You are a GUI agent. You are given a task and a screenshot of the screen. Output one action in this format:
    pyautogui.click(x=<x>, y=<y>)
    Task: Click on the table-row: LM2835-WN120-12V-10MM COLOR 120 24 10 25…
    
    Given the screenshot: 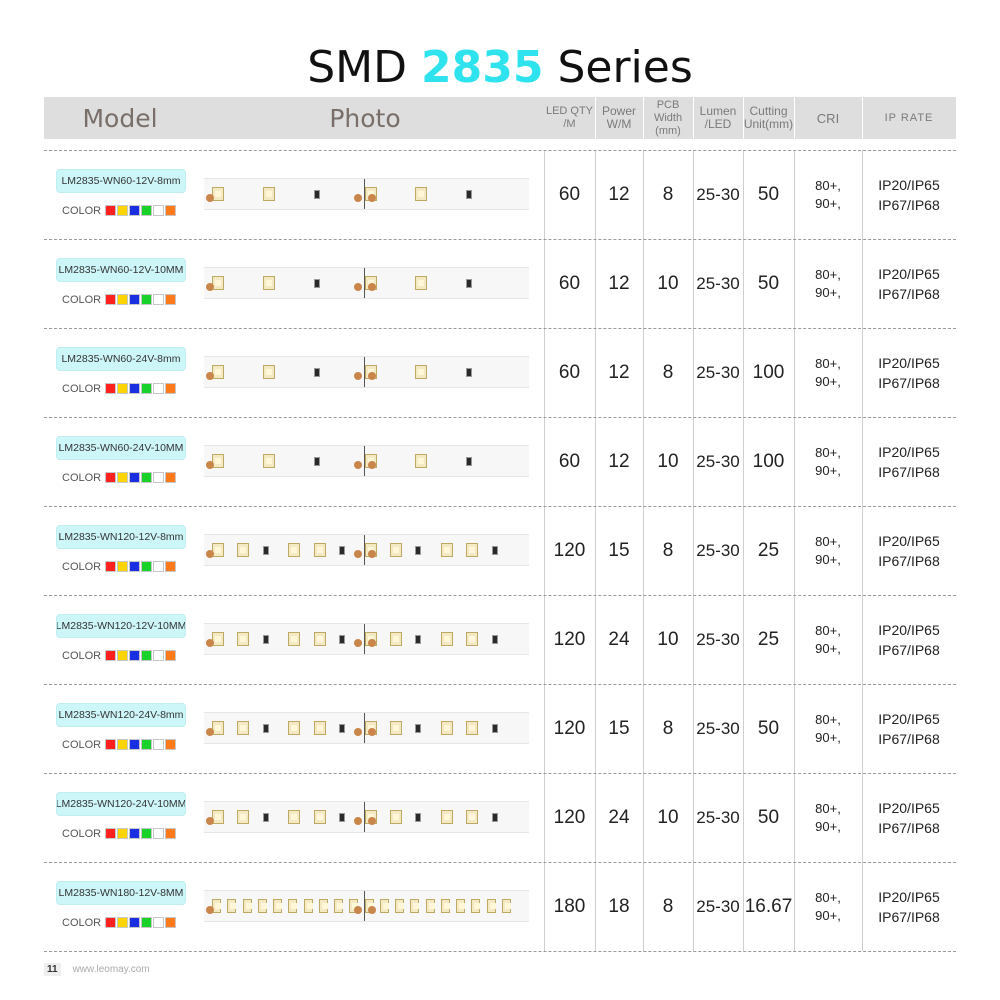 What is the action you would take?
    pyautogui.click(x=500, y=639)
    